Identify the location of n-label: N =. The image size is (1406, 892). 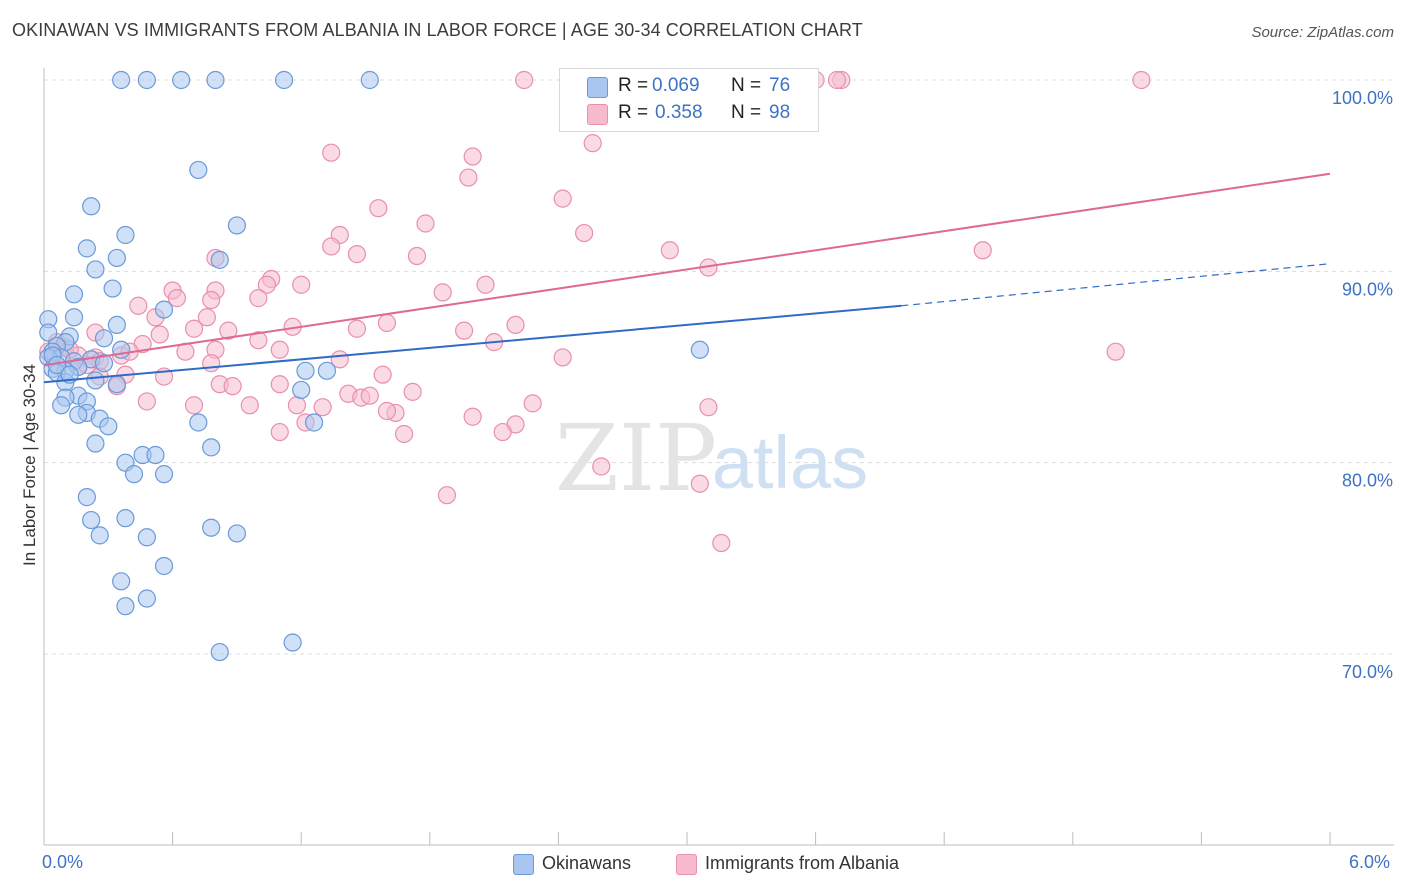
(746, 112).